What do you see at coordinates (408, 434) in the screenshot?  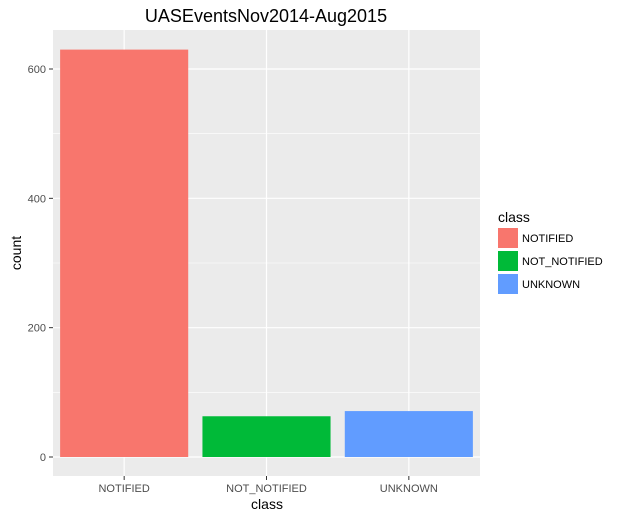 I see `bar-unknown` at bounding box center [408, 434].